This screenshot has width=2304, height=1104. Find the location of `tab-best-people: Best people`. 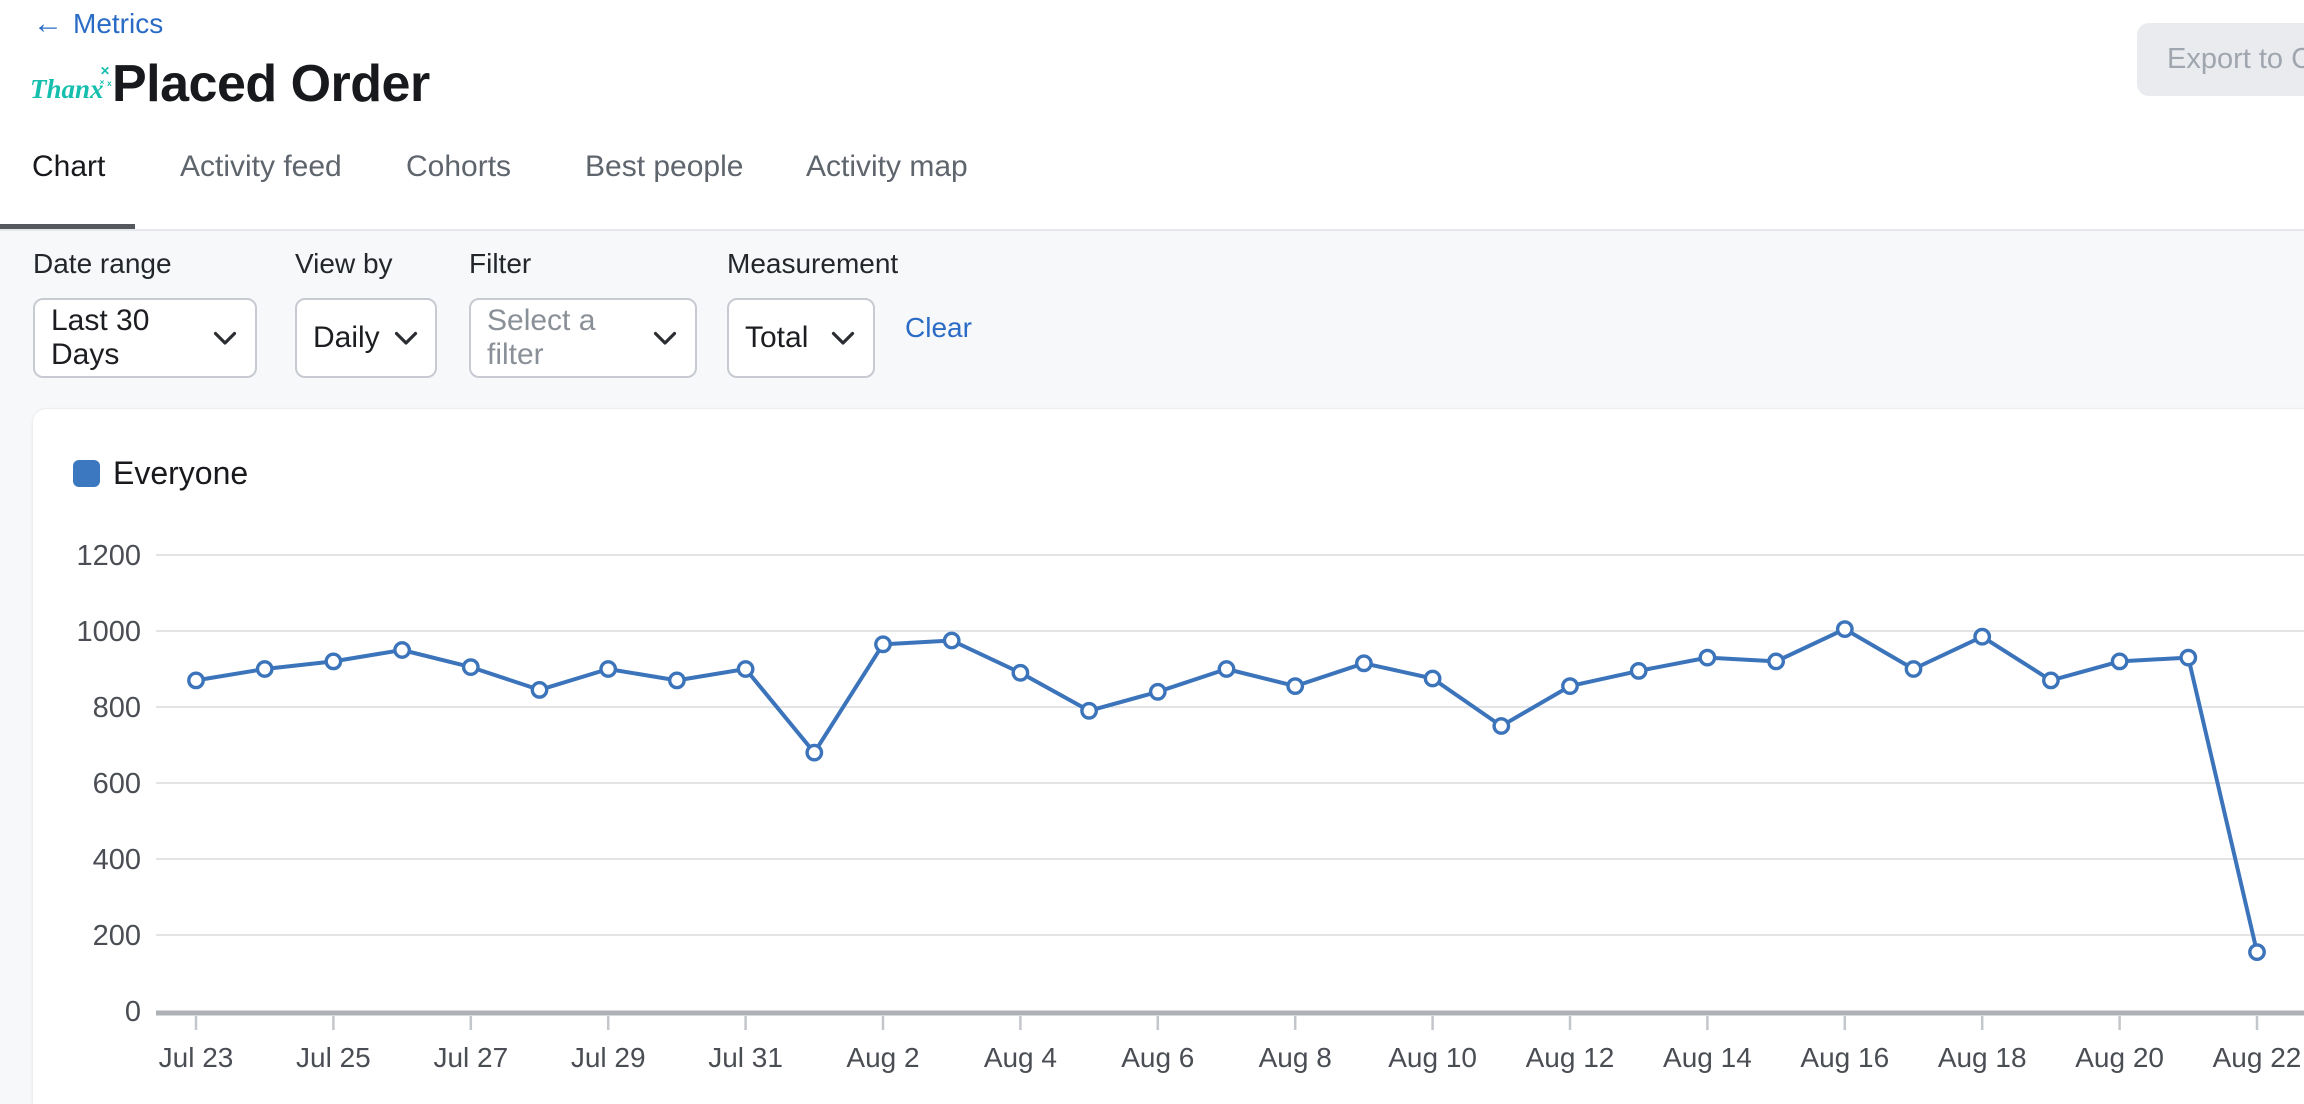

tab-best-people: Best people is located at coordinates (664, 166).